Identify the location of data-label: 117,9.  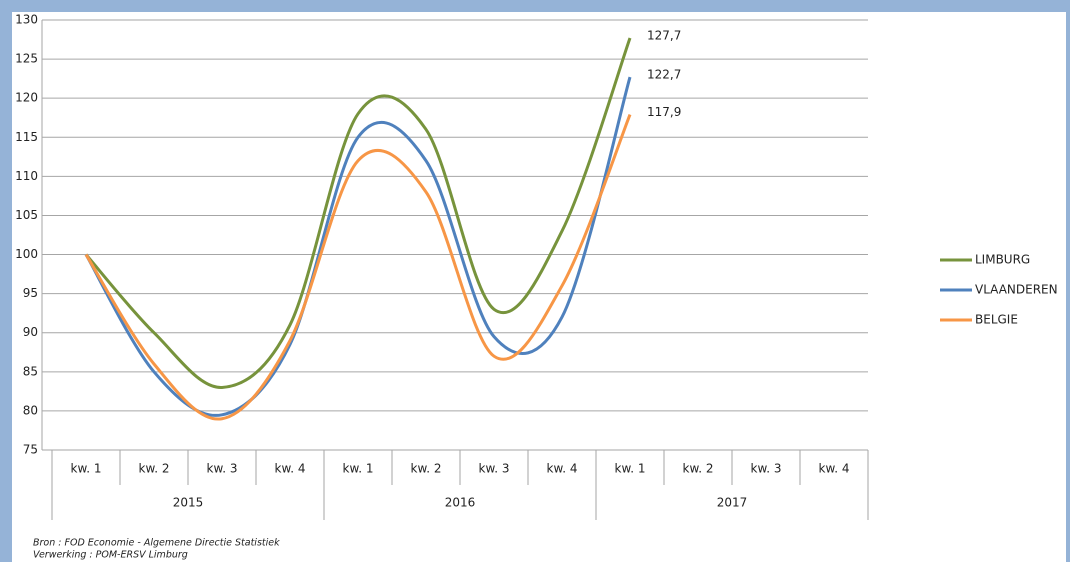
(664, 112).